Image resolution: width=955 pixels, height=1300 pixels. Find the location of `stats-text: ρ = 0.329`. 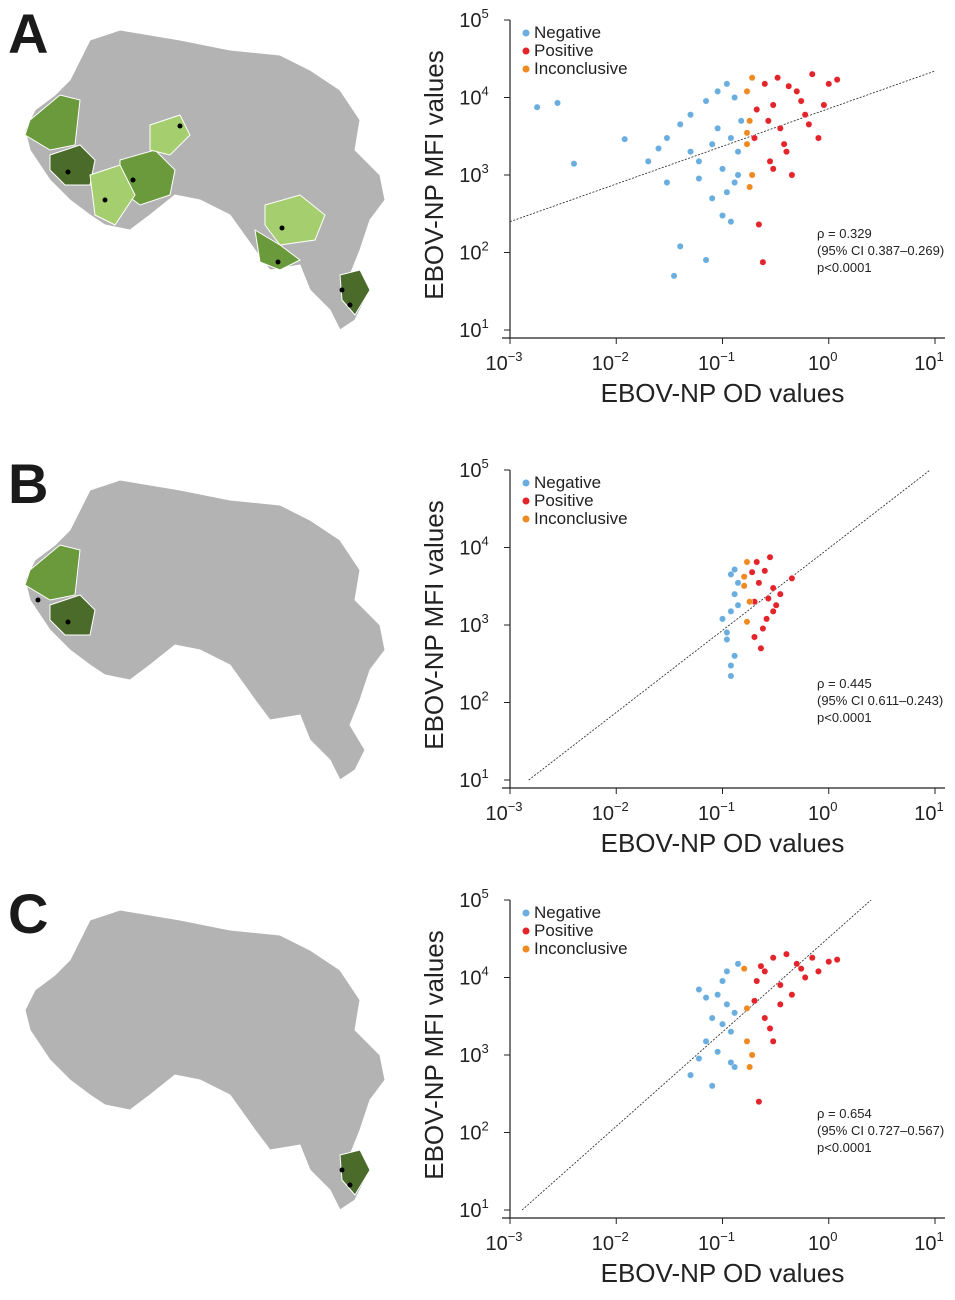

stats-text: ρ = 0.329 is located at coordinates (844, 233).